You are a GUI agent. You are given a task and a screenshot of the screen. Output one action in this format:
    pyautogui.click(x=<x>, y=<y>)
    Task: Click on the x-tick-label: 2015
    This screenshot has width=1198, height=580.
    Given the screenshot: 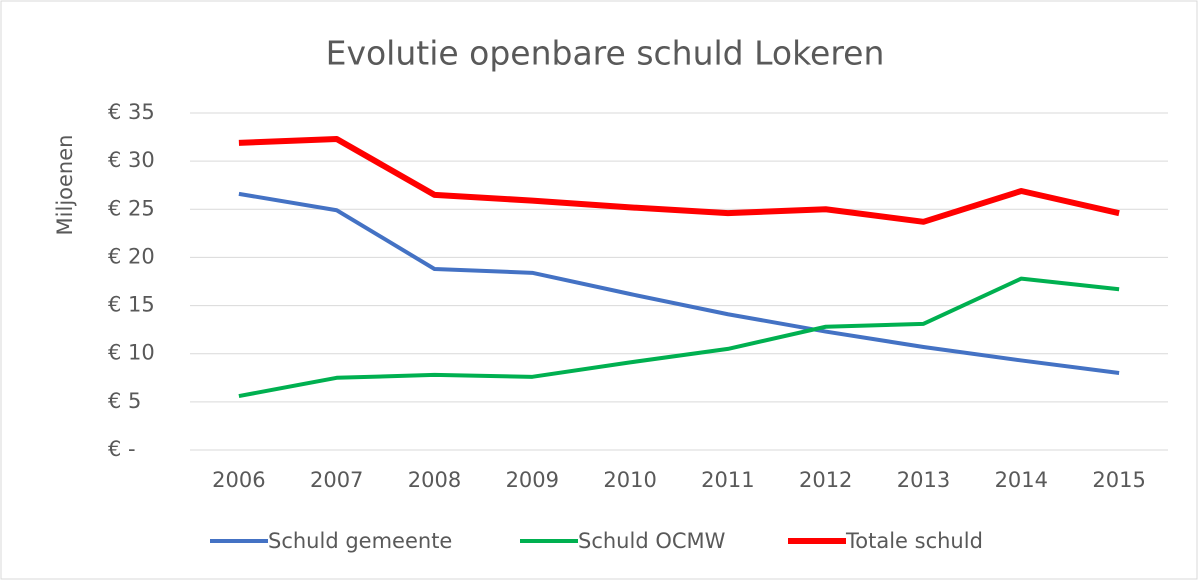 What is the action you would take?
    pyautogui.click(x=1118, y=480)
    